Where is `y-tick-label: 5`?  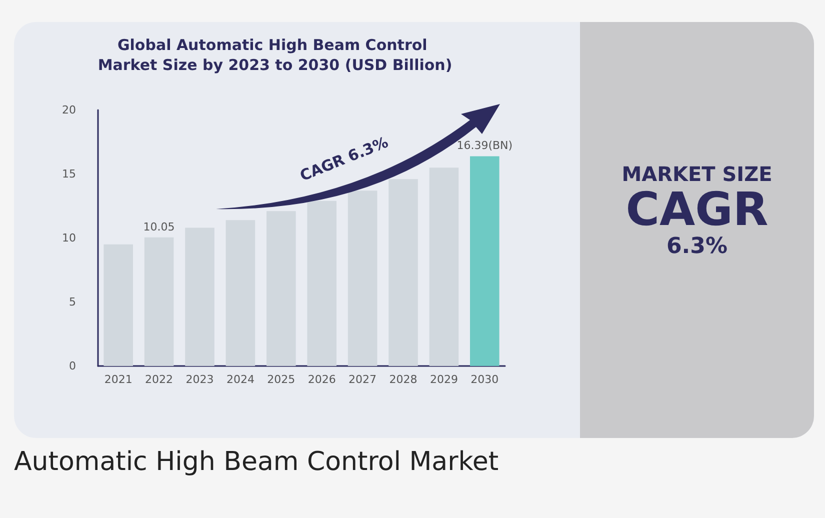 y-tick-label: 5 is located at coordinates (72, 302).